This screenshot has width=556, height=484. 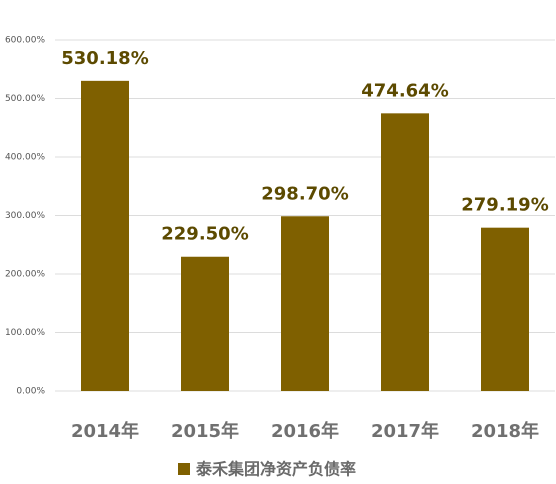 What do you see at coordinates (25, 333) in the screenshot?
I see `y-tick-label: 100.00%` at bounding box center [25, 333].